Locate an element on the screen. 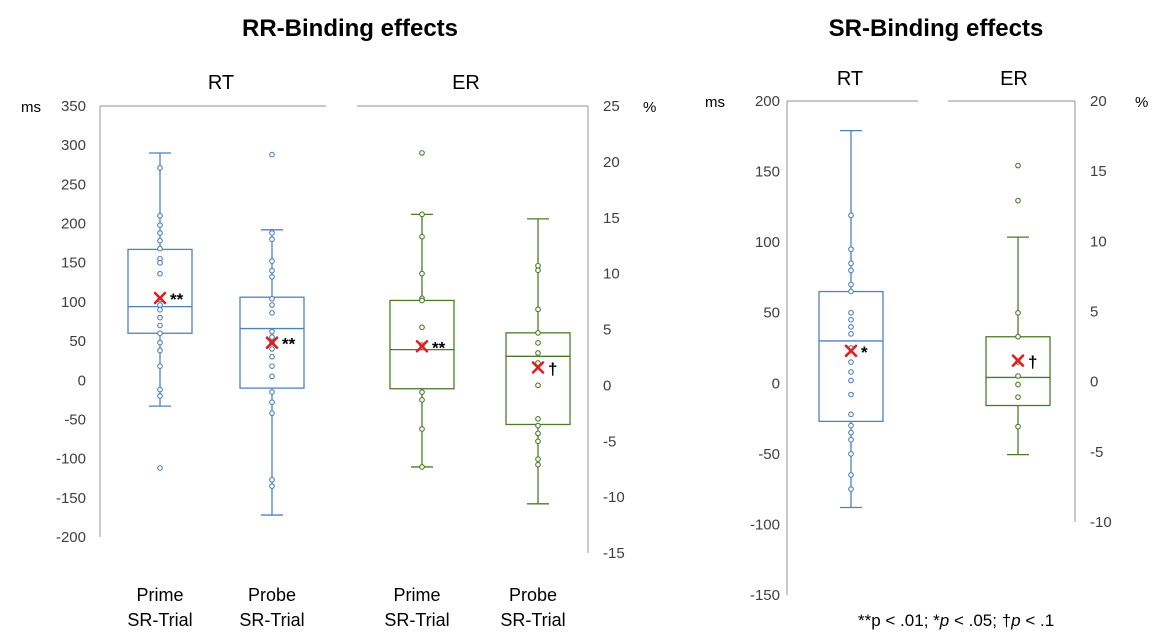 The image size is (1153, 636). rr-er-tick-label: -5 is located at coordinates (609, 441).